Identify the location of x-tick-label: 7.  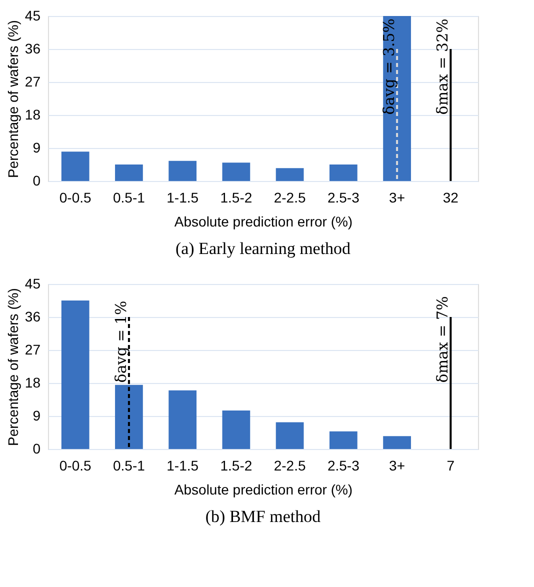
(450, 466).